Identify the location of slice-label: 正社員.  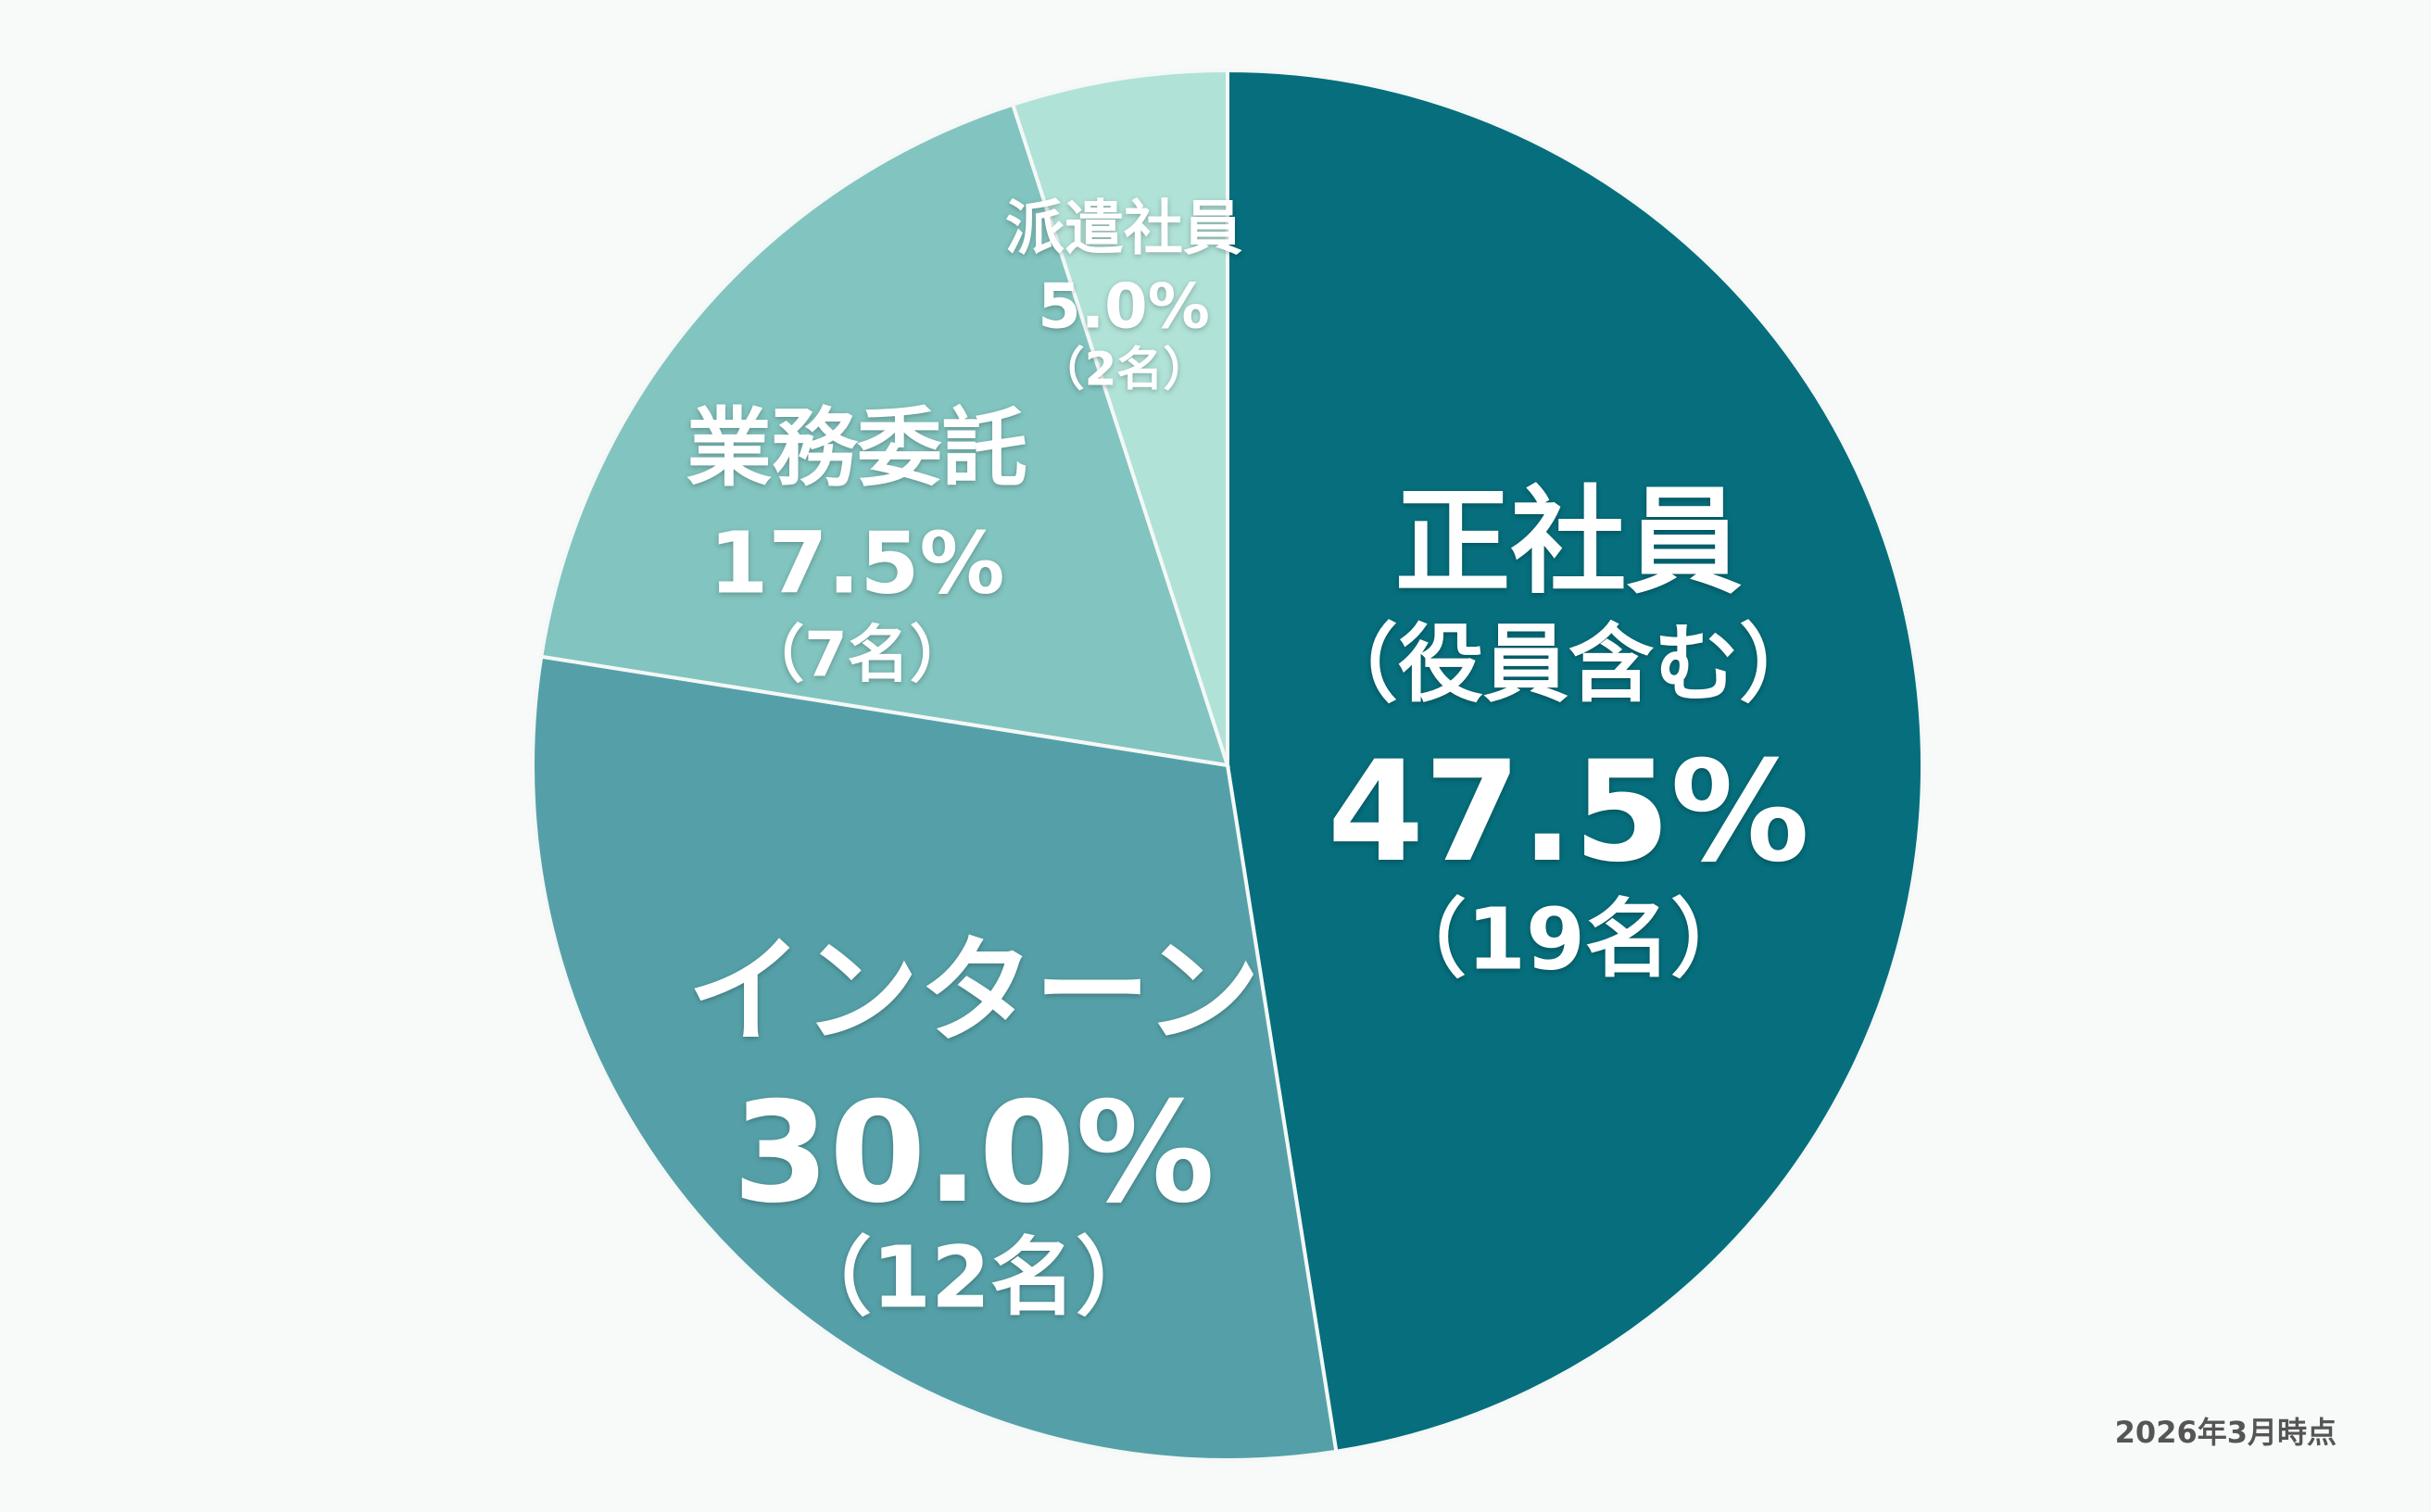
(1569, 542).